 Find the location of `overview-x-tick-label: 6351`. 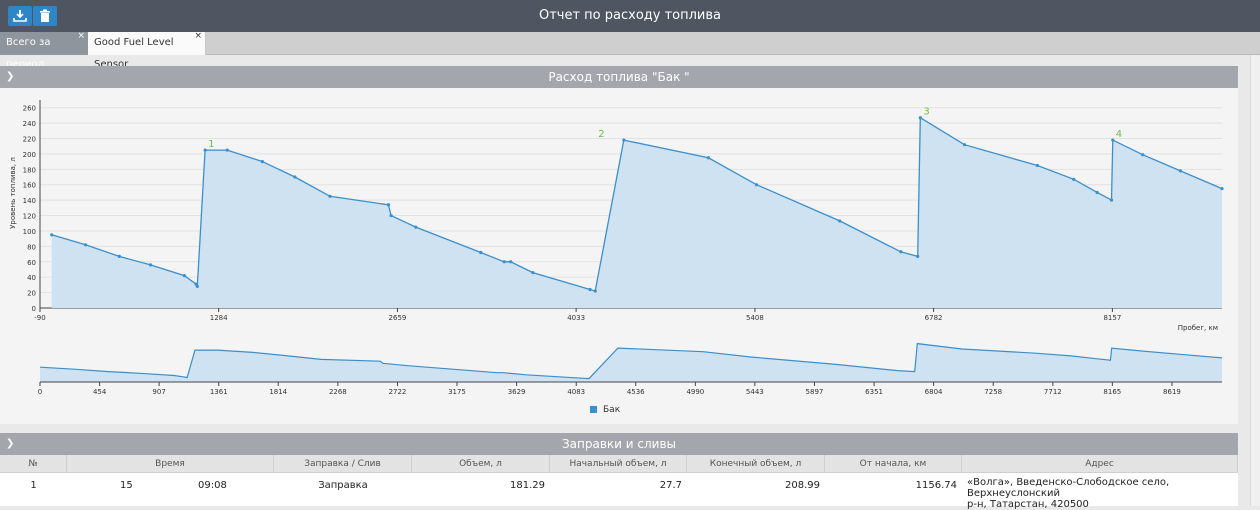

overview-x-tick-label: 6351 is located at coordinates (874, 392).